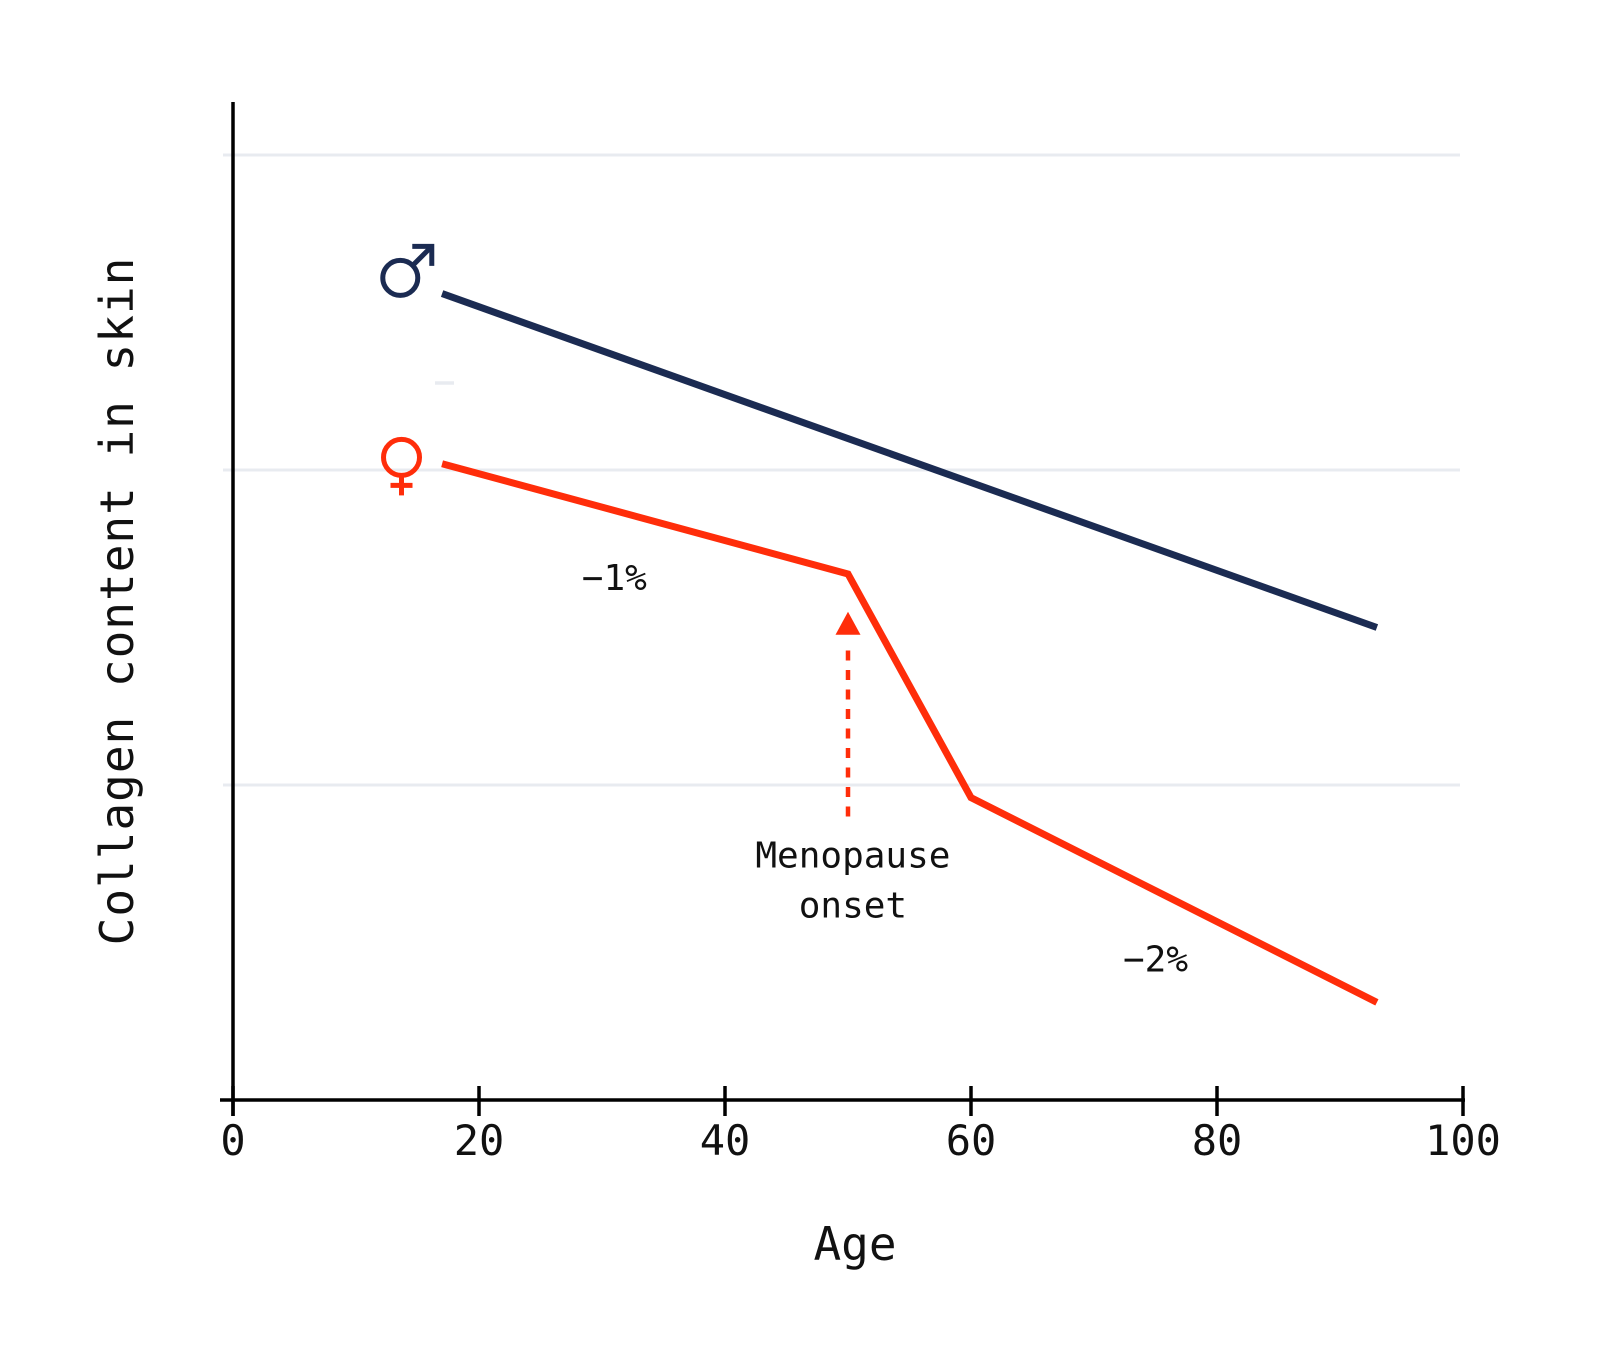  Describe the element at coordinates (614, 578) in the screenshot. I see `annotation-minus-1pct: −1%` at that location.